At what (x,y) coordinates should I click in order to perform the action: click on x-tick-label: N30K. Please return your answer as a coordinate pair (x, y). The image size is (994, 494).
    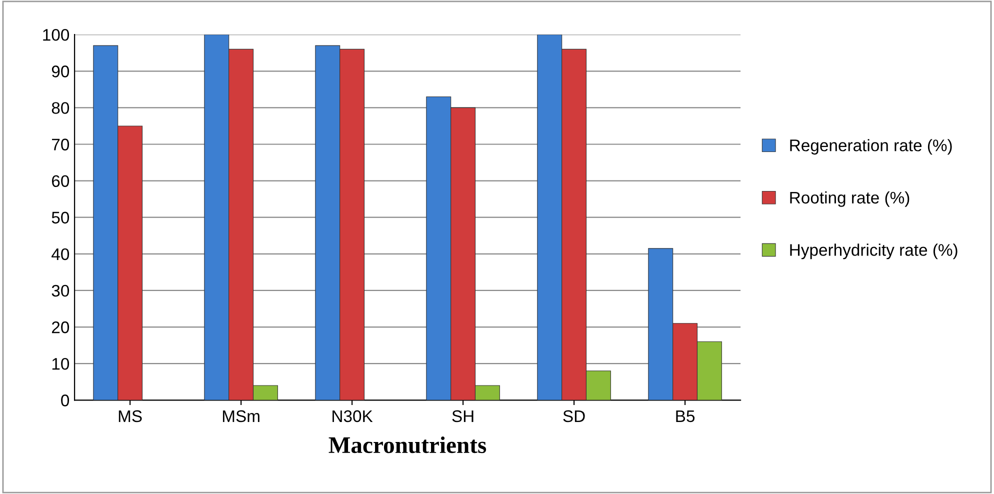
    Looking at the image, I should click on (352, 416).